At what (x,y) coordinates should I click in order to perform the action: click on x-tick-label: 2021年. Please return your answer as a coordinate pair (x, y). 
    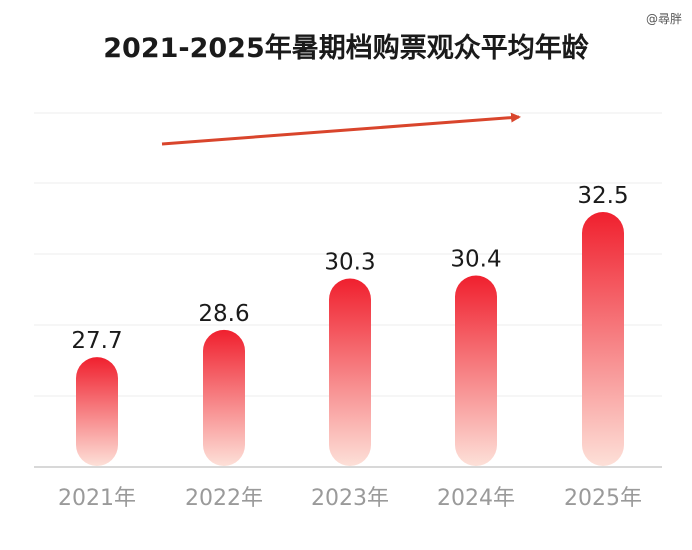
    Looking at the image, I should click on (97, 498).